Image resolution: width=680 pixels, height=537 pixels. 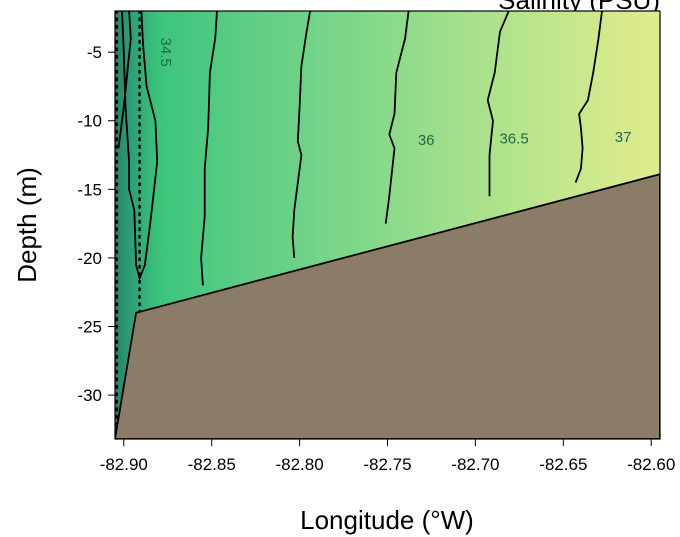 What do you see at coordinates (623, 137) in the screenshot?
I see `contour-label-37: 37` at bounding box center [623, 137].